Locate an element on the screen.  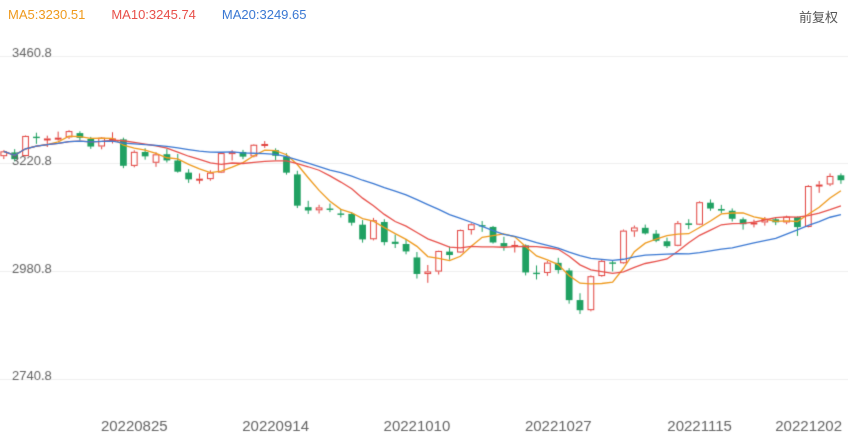
indicator-legend: MA5:3230.51 MA10:3245.74 MA20:3249.65 is located at coordinates (170, 15).